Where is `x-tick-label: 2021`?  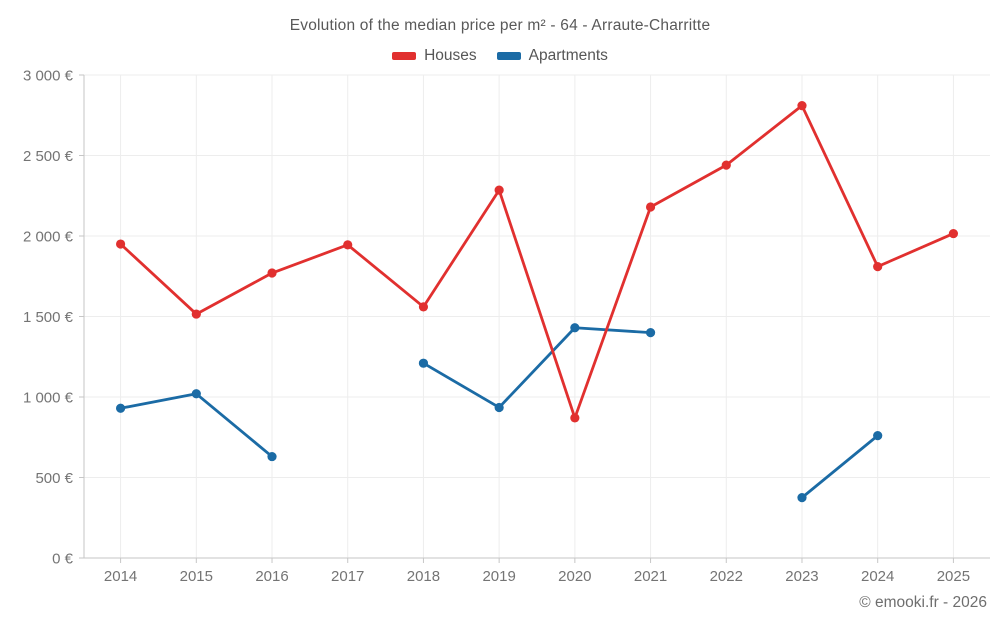 x-tick-label: 2021 is located at coordinates (650, 576).